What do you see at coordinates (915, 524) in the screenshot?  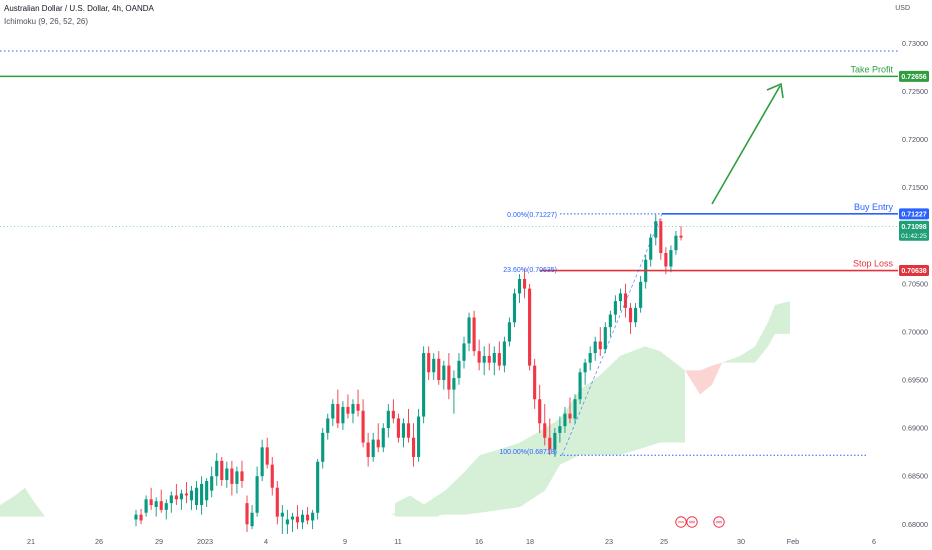 I see `y-tick-label: 0.68000` at bounding box center [915, 524].